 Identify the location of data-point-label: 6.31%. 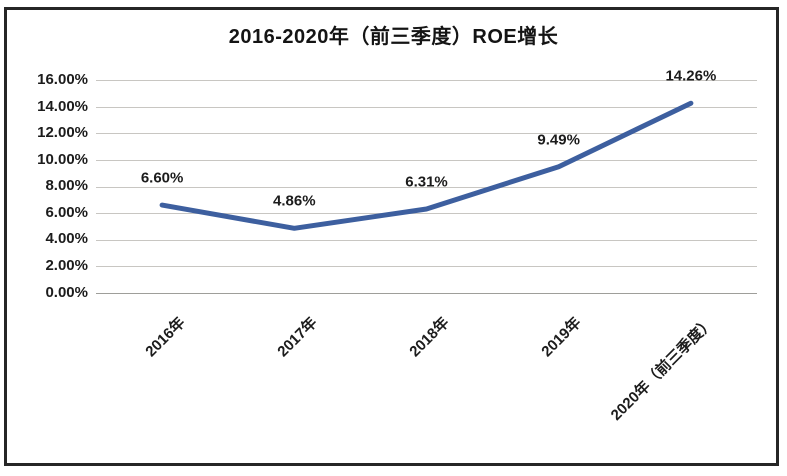
(426, 182).